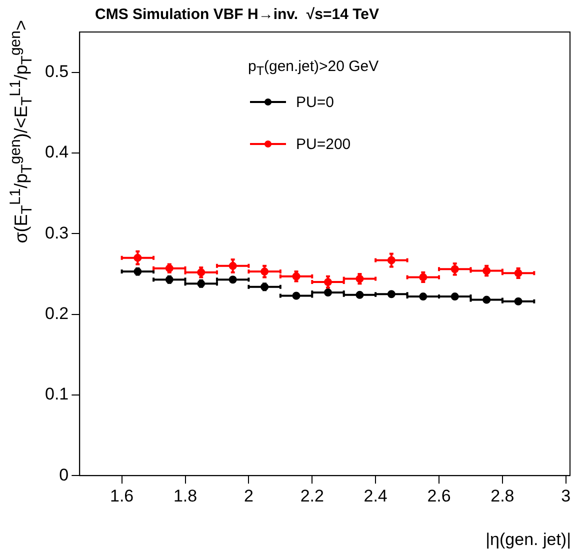 The width and height of the screenshot is (577, 552). Describe the element at coordinates (439, 496) in the screenshot. I see `x-tick-label: 2.6` at that location.